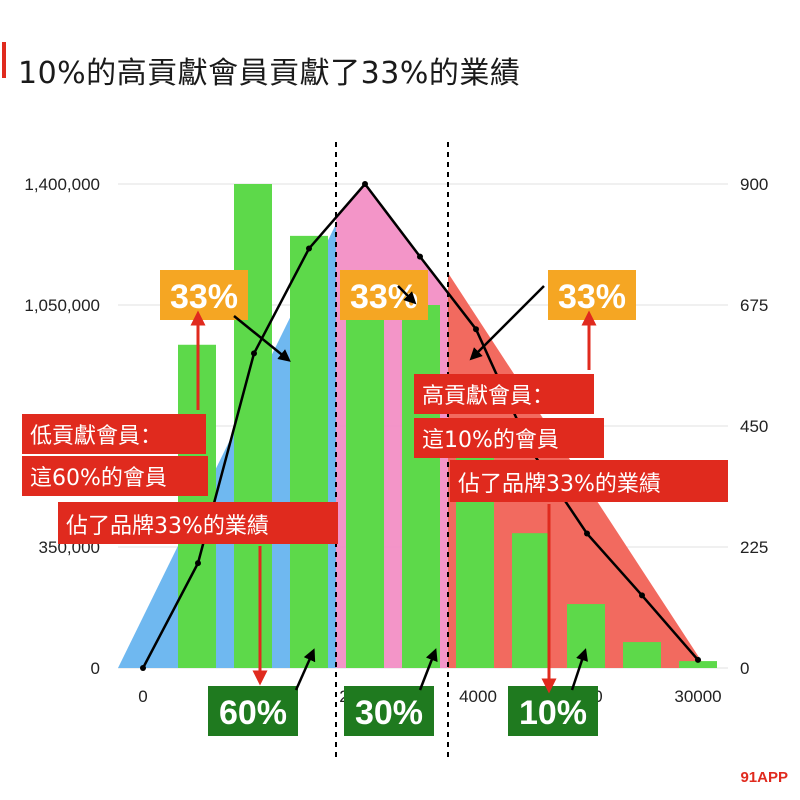 This screenshot has width=800, height=800. Describe the element at coordinates (62, 305) in the screenshot. I see `left-tick-label: 1,050,000` at that location.